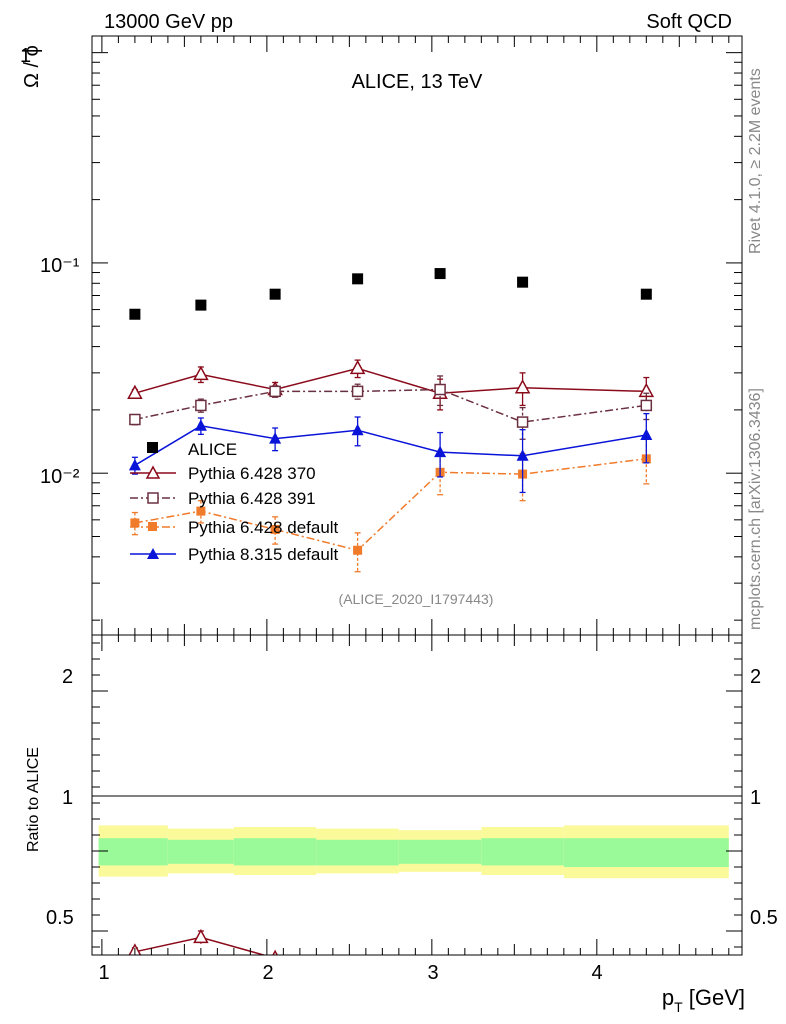 The image size is (786, 1024). I want to click on legend-label-py6-default: Pythia 6.428 default, so click(263, 527).